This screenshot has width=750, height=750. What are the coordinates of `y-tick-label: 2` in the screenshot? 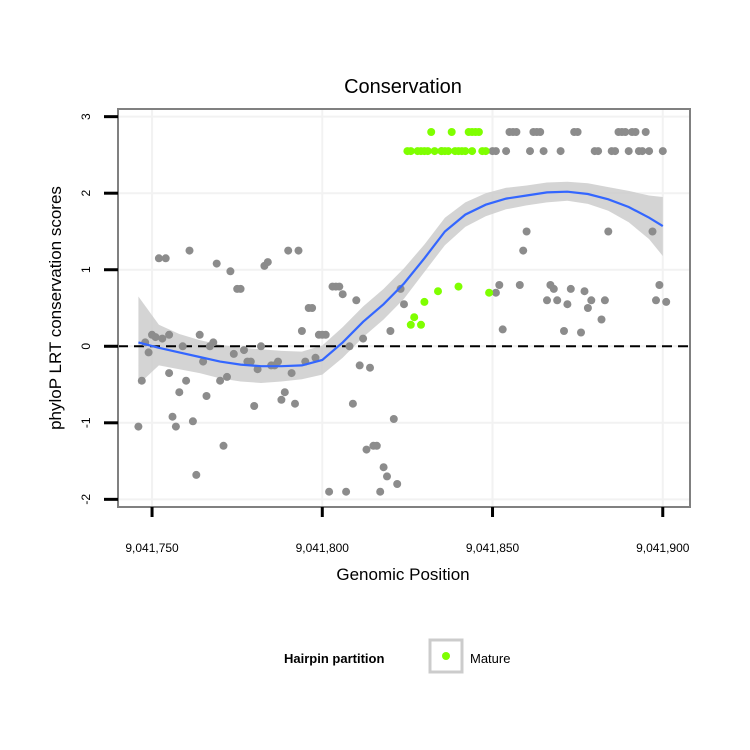 It's located at (86, 193).